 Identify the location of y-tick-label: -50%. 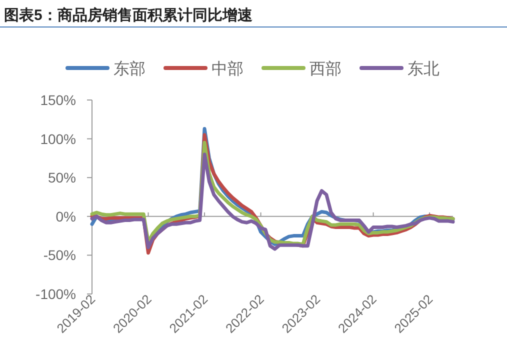
(59, 255).